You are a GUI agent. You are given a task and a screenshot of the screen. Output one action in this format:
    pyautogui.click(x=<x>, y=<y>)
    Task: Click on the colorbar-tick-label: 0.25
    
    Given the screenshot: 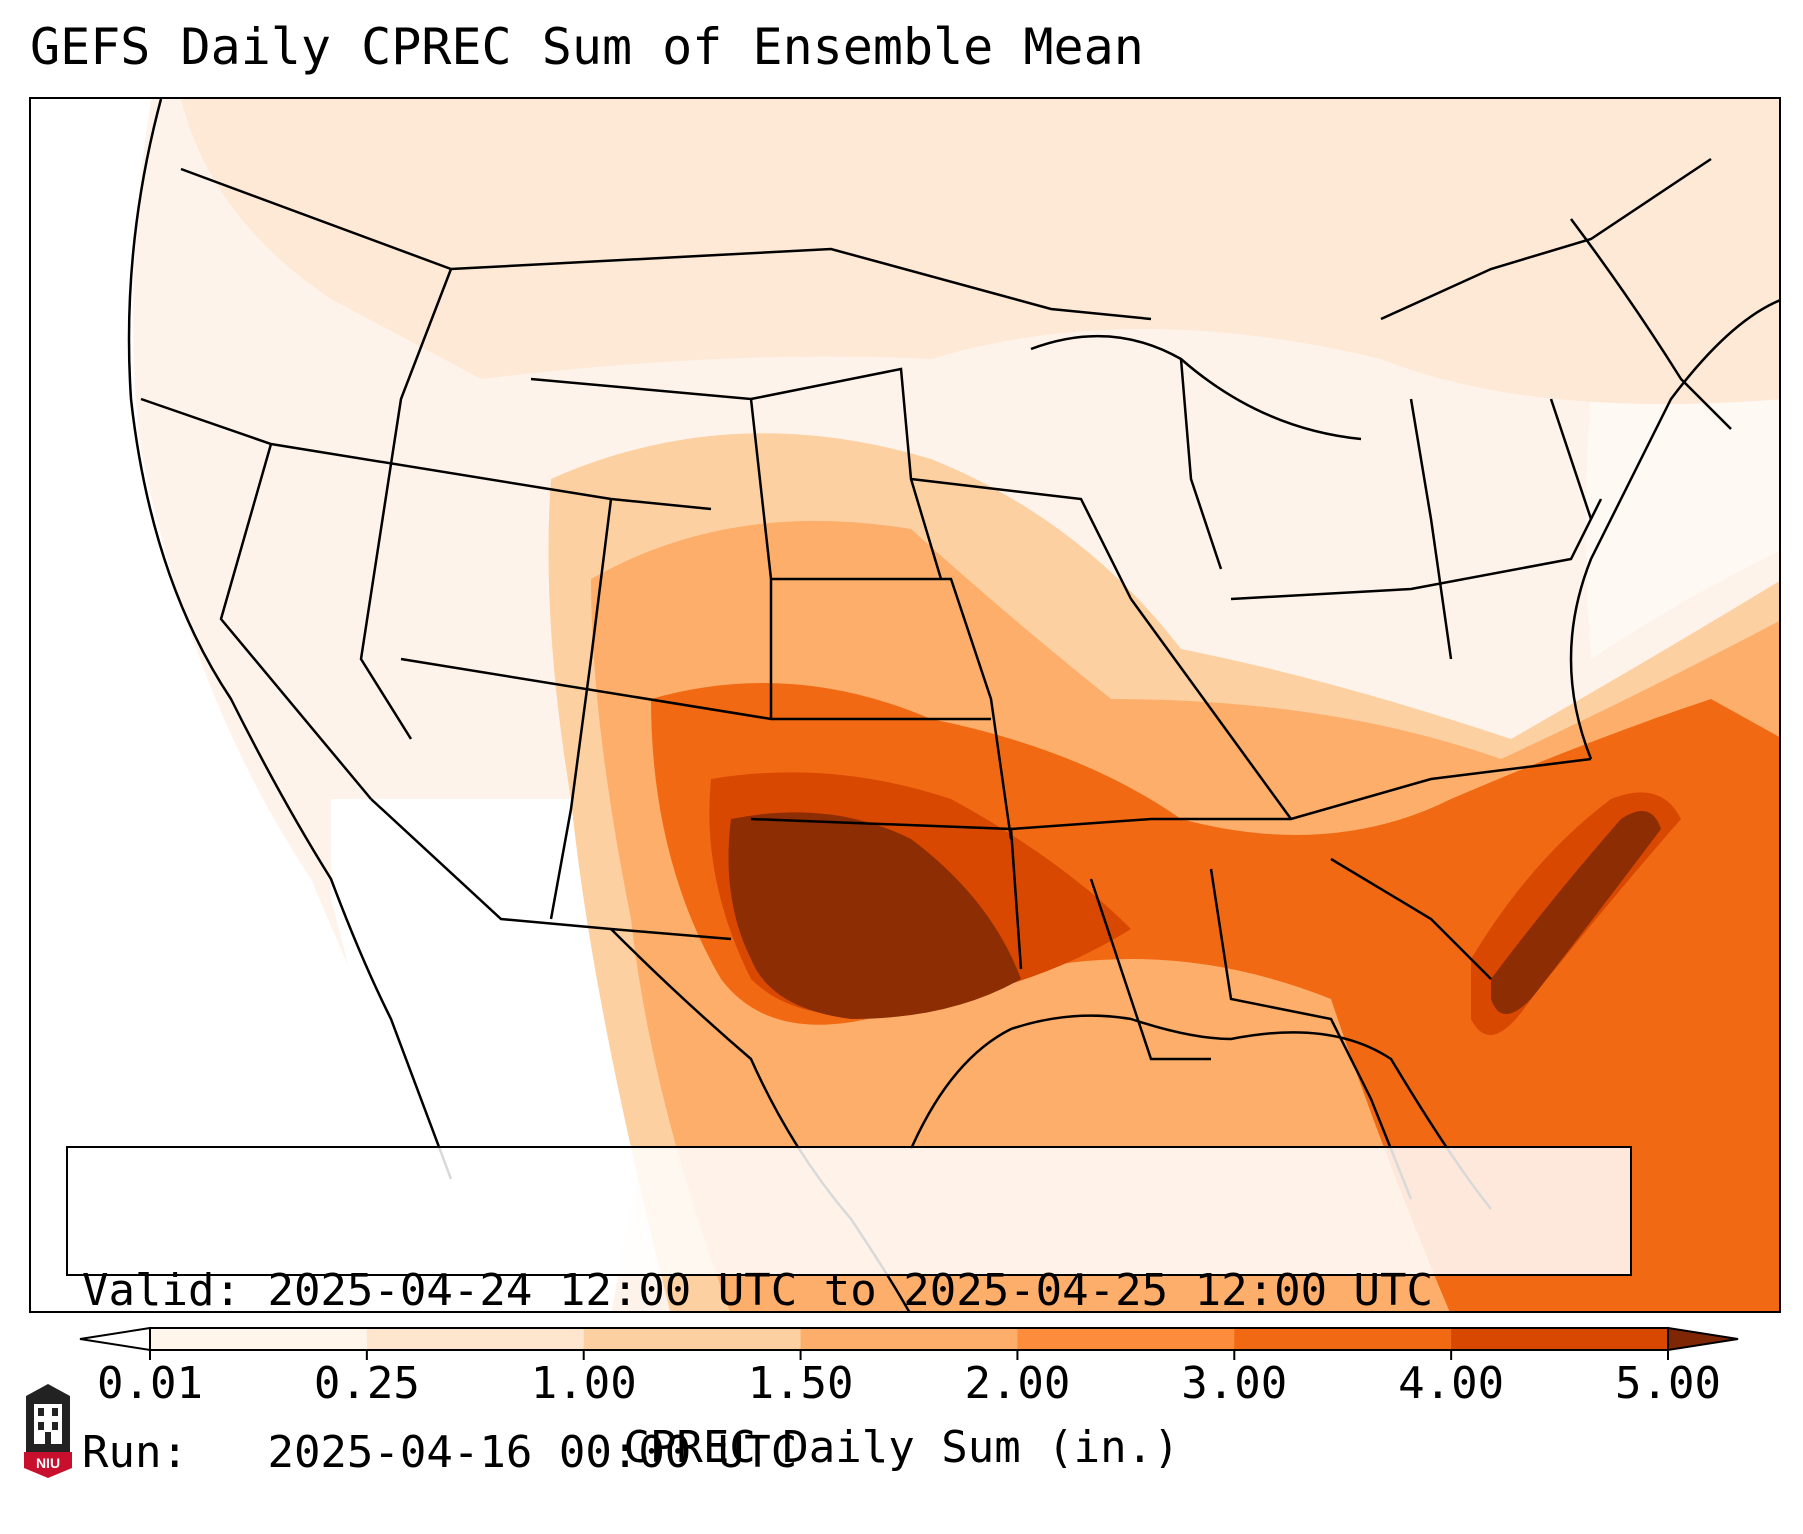 What is the action you would take?
    pyautogui.click(x=366, y=1383)
    